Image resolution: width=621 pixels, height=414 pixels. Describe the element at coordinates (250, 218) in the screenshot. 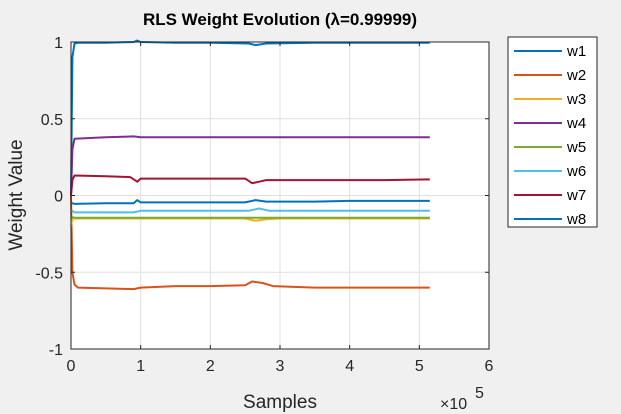

I see `series-line-w5` at that location.